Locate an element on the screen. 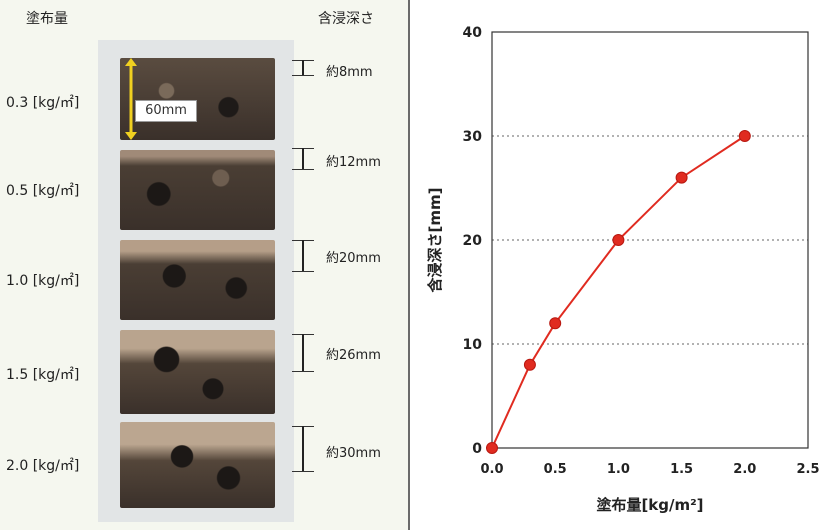  depth-label-4: 約30mm is located at coordinates (353, 453).